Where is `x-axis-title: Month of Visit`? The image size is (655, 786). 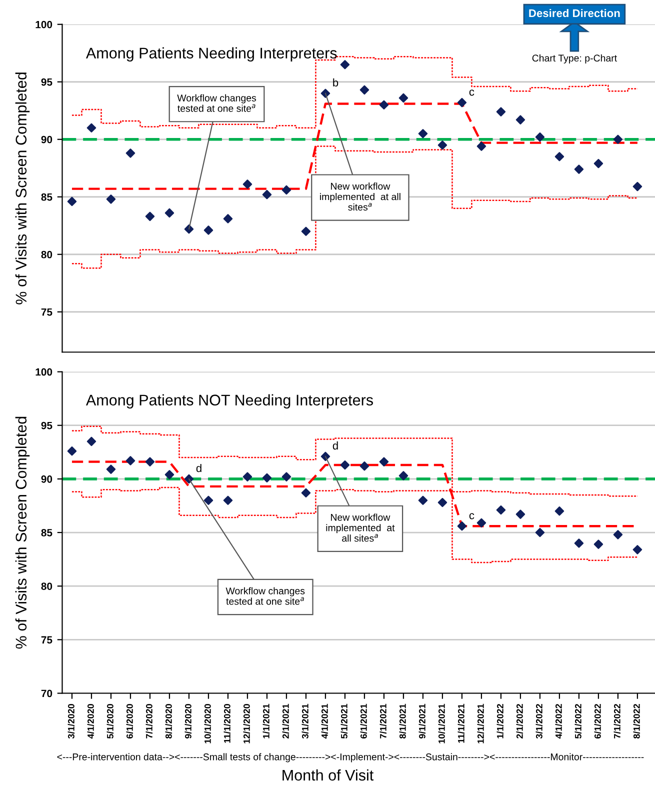 x-axis-title: Month of Visit is located at coordinates (328, 775).